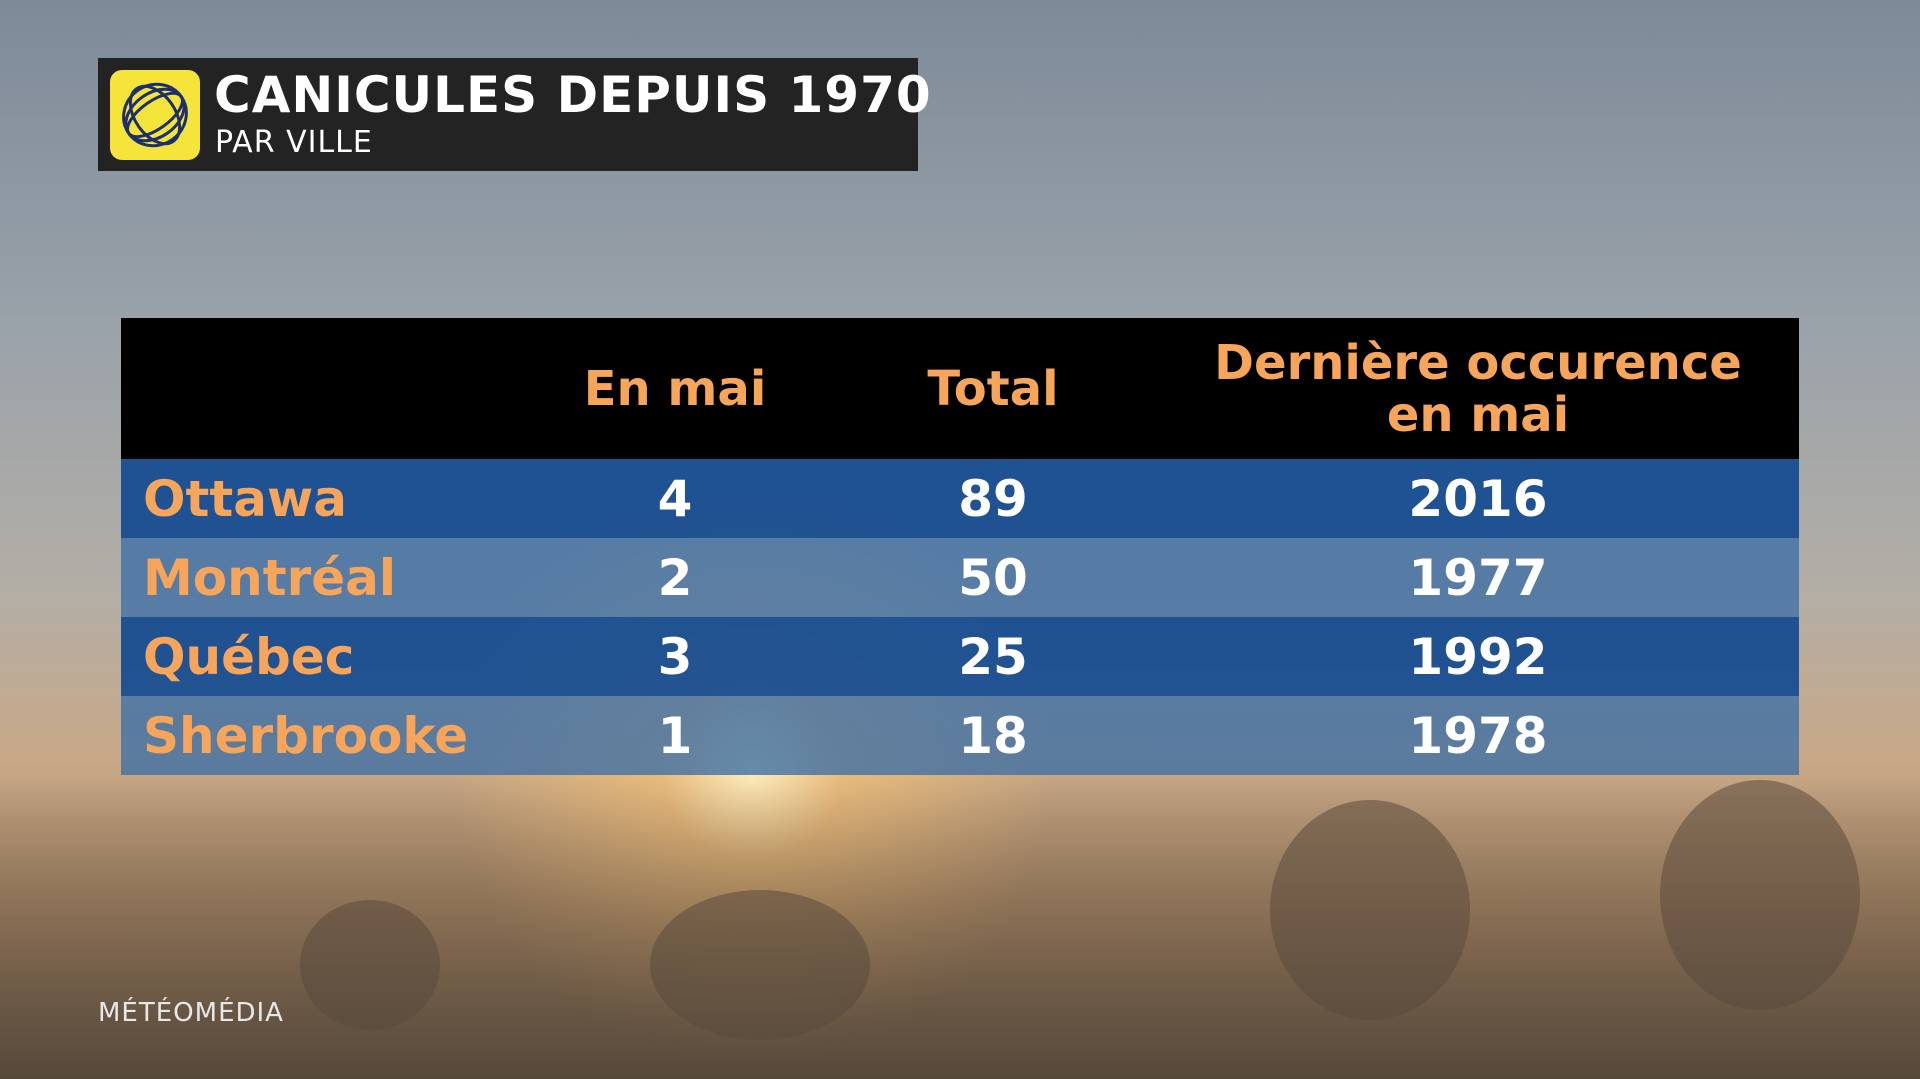 The image size is (1920, 1079). What do you see at coordinates (675, 735) in the screenshot?
I see `cell: 1` at bounding box center [675, 735].